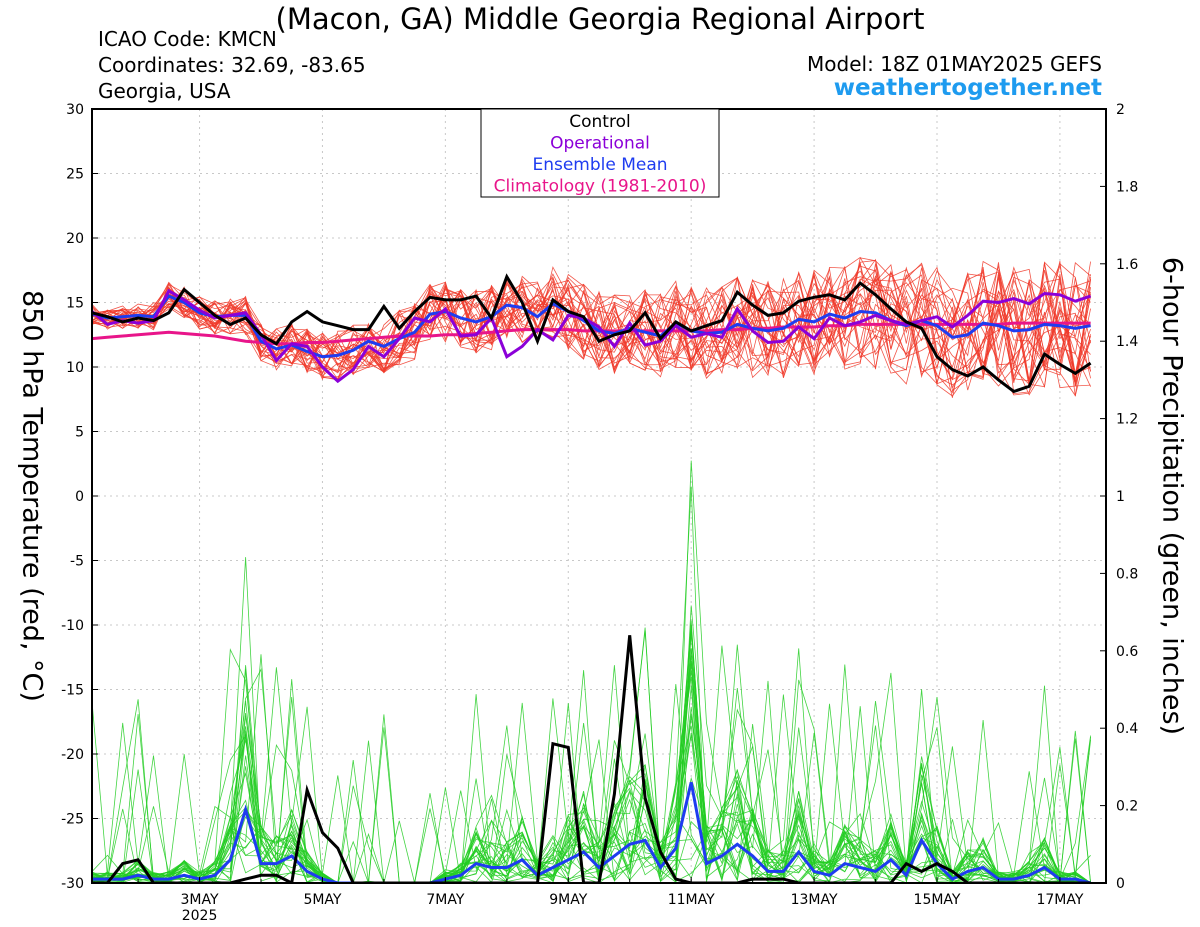 The width and height of the screenshot is (1200, 927). I want to click on brand-link: weathertogether.net, so click(967, 88).